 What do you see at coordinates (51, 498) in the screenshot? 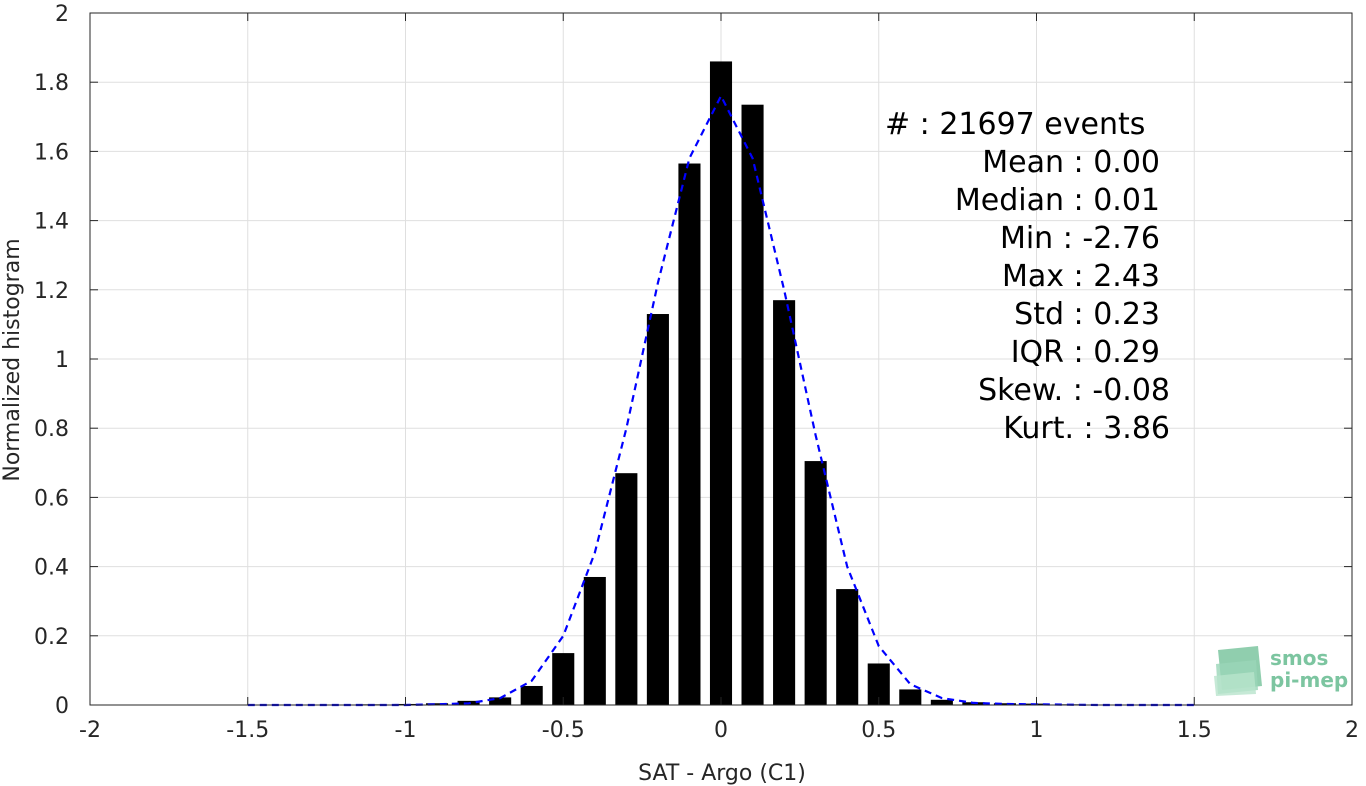
I see `y-tick-label-3: 0.6` at bounding box center [51, 498].